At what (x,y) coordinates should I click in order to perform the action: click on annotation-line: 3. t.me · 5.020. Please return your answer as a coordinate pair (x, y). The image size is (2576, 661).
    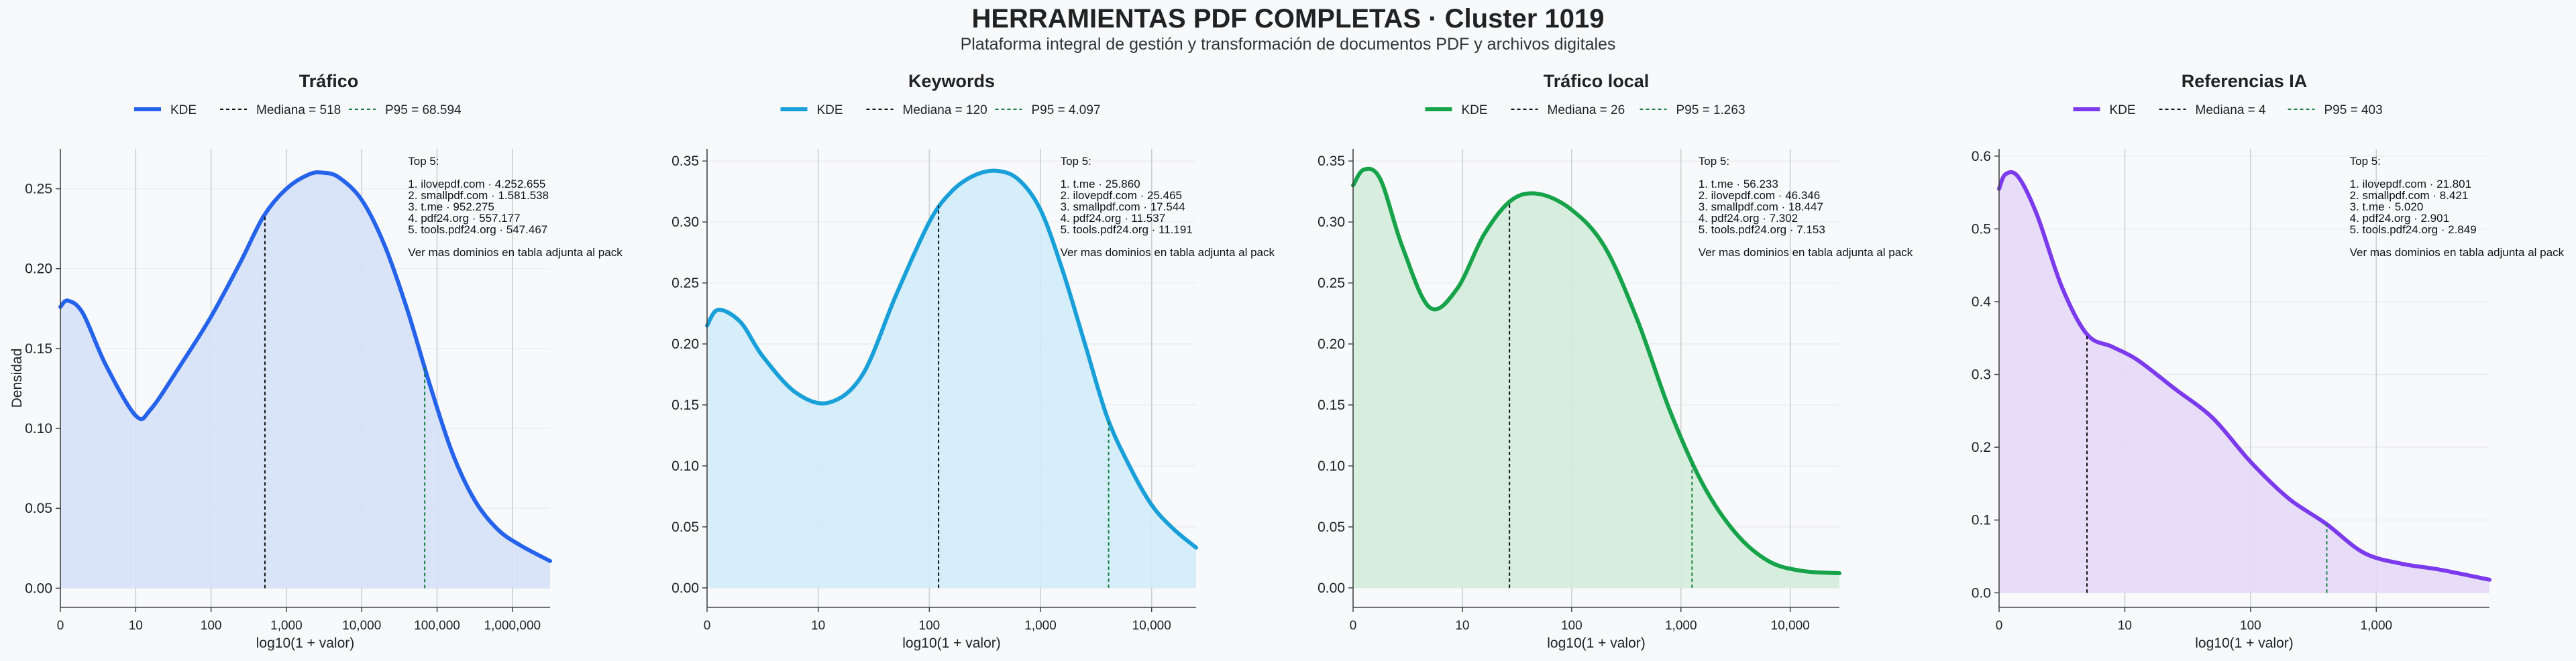
    Looking at the image, I should click on (2387, 206).